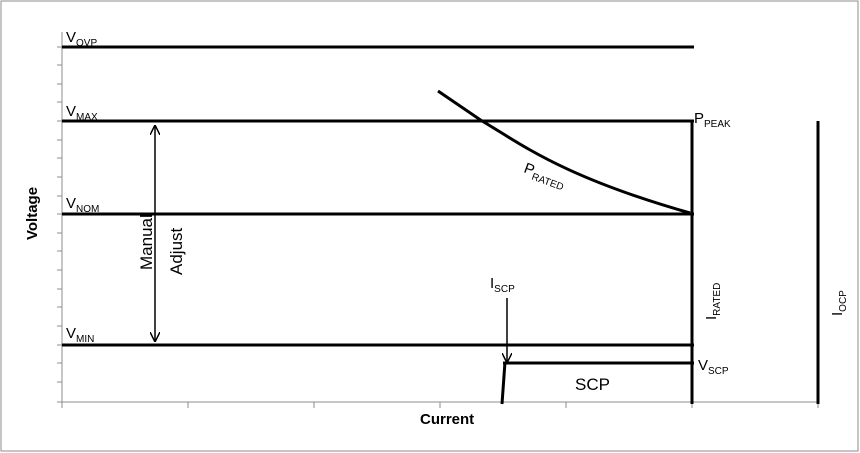 The height and width of the screenshot is (453, 860). What do you see at coordinates (592, 384) in the screenshot?
I see `scp-region-label: SCP` at bounding box center [592, 384].